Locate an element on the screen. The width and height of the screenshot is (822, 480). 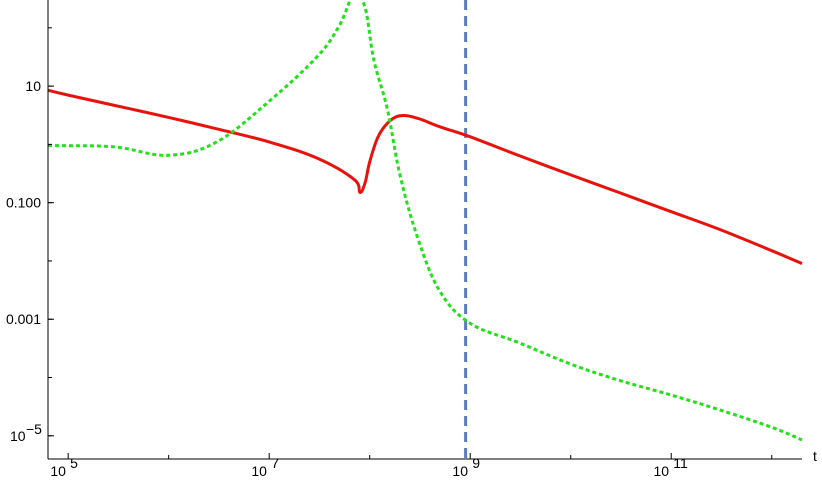
x-tick-exponent: 9 is located at coordinates (476, 463).